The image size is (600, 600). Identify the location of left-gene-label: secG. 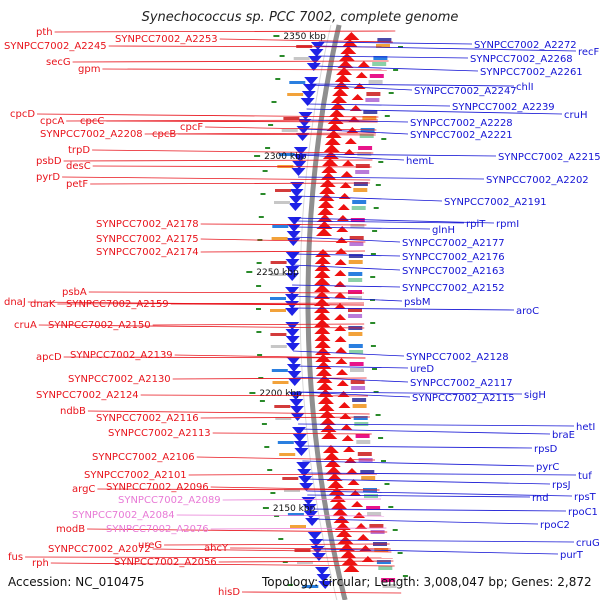
(58, 62).